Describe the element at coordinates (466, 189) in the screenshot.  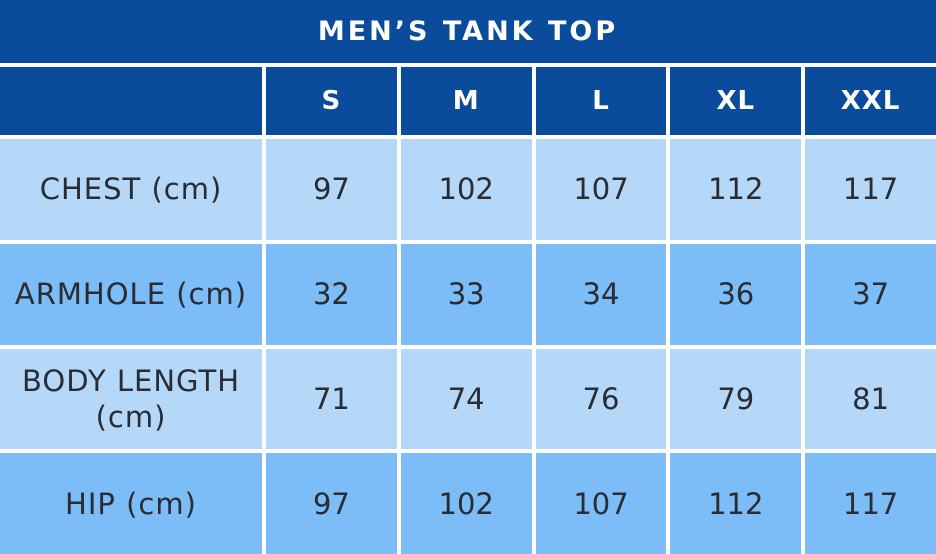
I see `cell-chest-m: 102` at that location.